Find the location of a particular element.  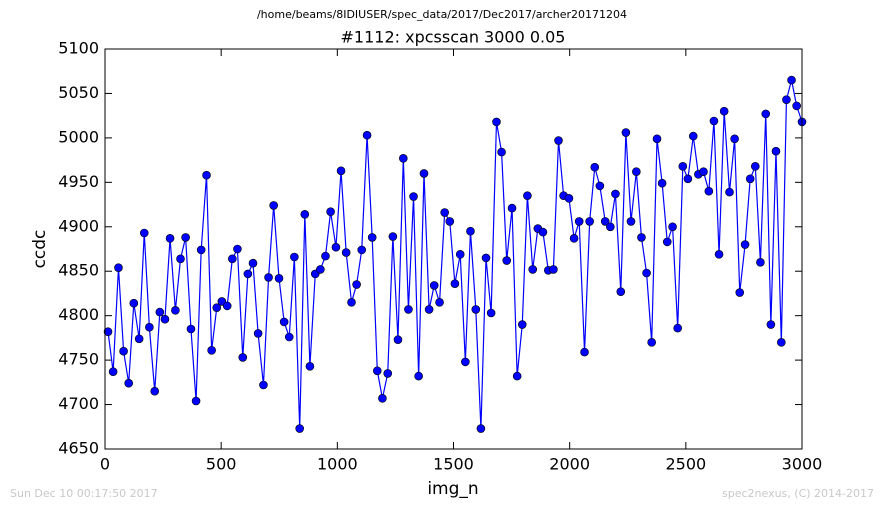

y-tick-label: 4850 is located at coordinates (78, 270).